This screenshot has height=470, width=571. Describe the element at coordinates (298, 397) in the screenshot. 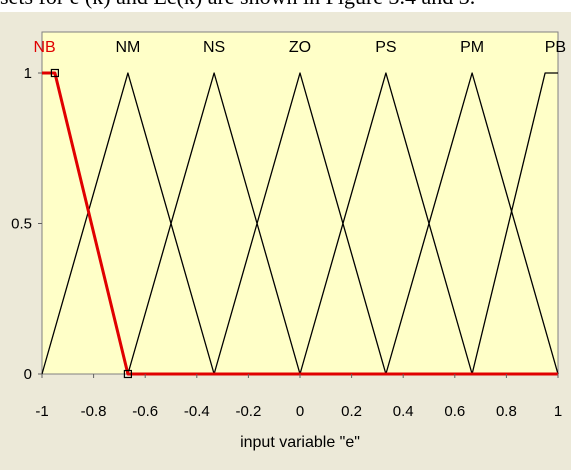

I see `x-tick-labels: -1 -0.8 -0.6 -0.4 -0.2 0 0.2 0.4 0.6 0.8 1` at that location.